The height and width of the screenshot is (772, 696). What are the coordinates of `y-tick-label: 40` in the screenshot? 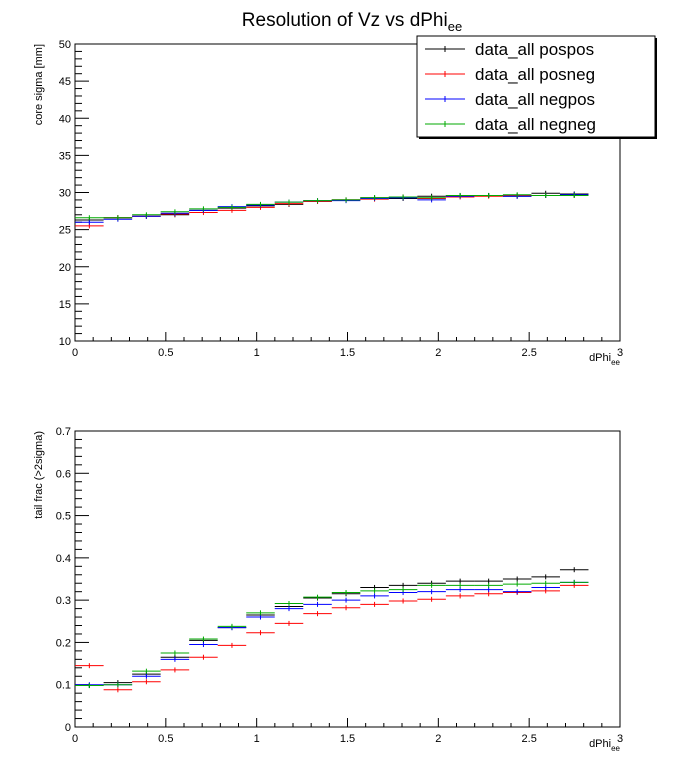 It's located at (65, 119).